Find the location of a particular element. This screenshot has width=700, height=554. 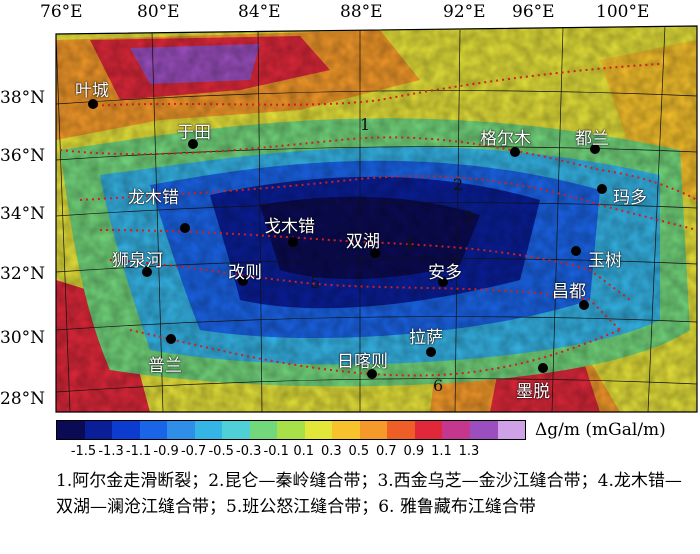

lat-label: 28°N is located at coordinates (23, 399).